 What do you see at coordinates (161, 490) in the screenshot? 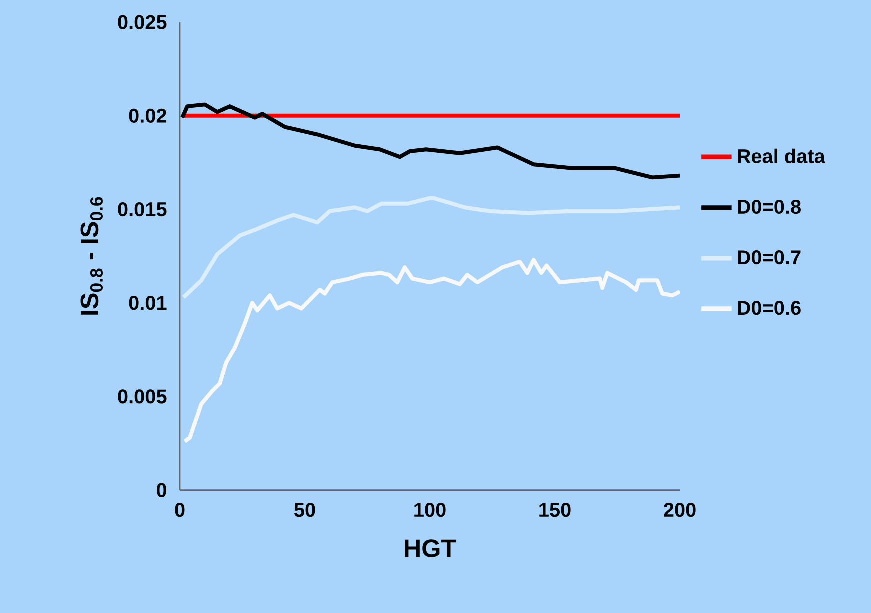
I see `y-tick-label: 0` at bounding box center [161, 490].